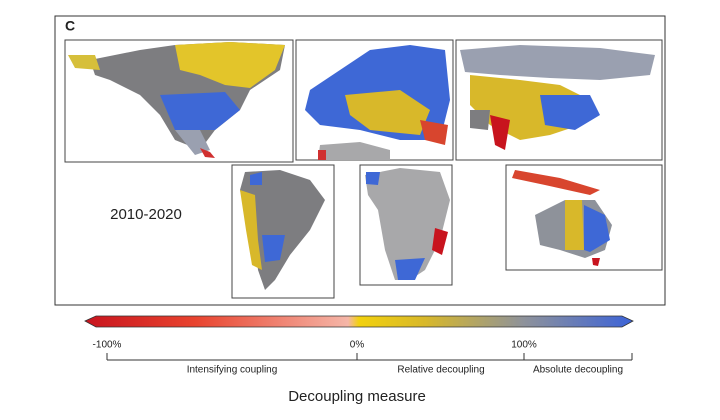 This screenshot has height=420, width=720. What do you see at coordinates (440, 370) in the screenshot?
I see `segment-label: Relative decoupling` at bounding box center [440, 370].